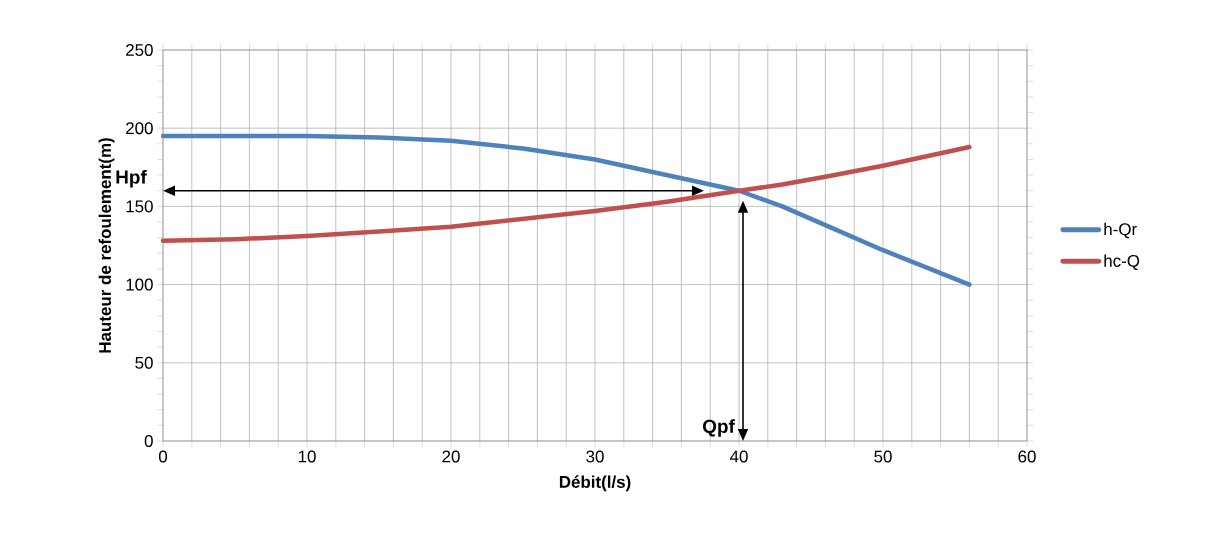 This screenshot has width=1208, height=560. What do you see at coordinates (719, 428) in the screenshot?
I see `annotation: Qpf` at bounding box center [719, 428].